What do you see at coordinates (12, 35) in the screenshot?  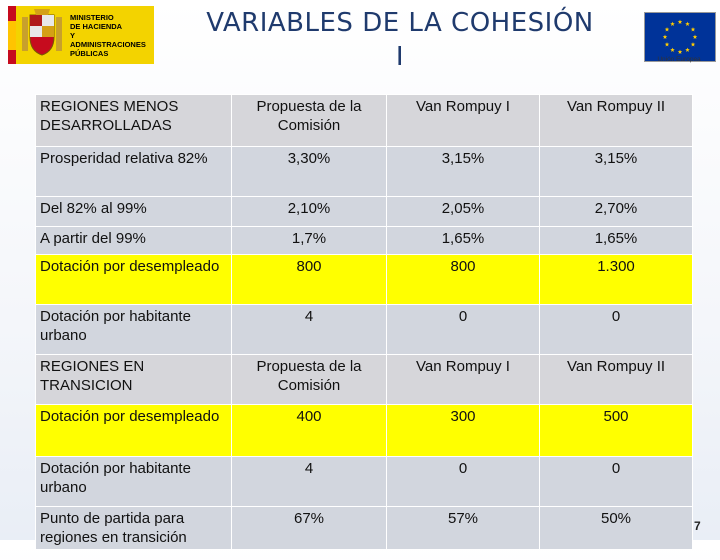 I see `spain-flag-stripe` at bounding box center [12, 35].